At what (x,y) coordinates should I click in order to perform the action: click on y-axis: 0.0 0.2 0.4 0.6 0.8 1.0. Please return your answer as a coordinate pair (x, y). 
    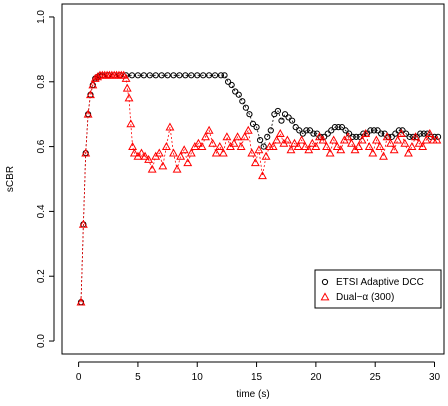
    Looking at the image, I should click on (45, 179).